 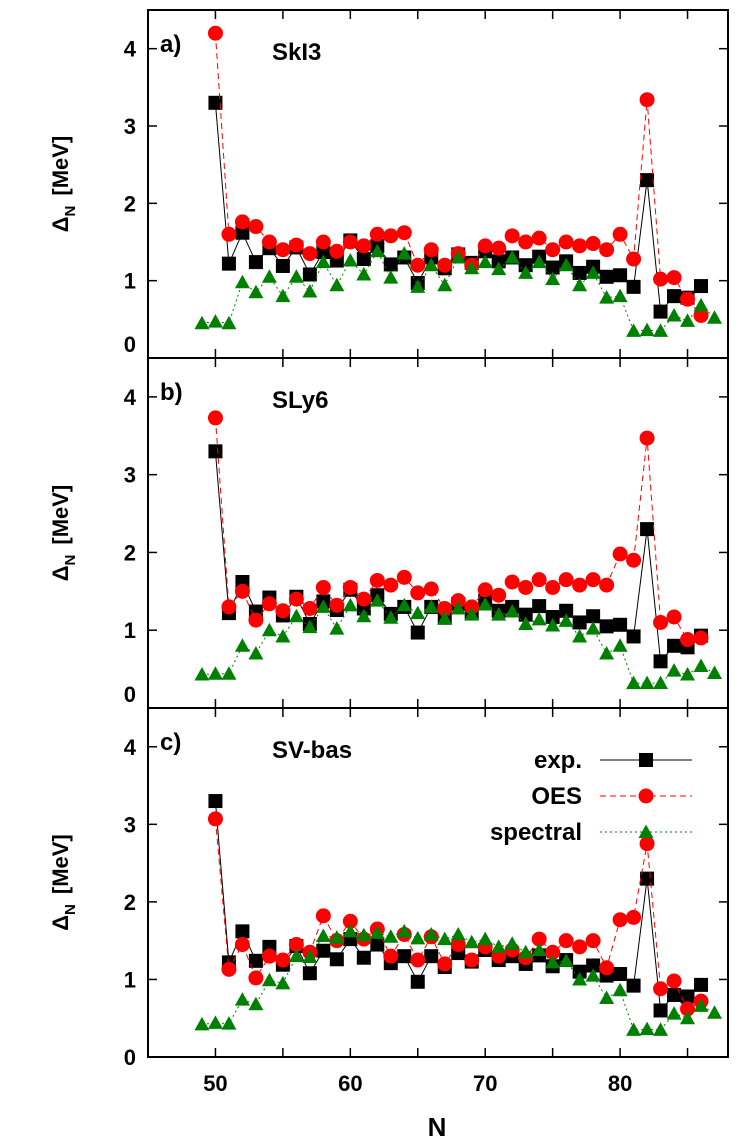 What do you see at coordinates (130, 397) in the screenshot?
I see `y-tick-label: 4` at bounding box center [130, 397].